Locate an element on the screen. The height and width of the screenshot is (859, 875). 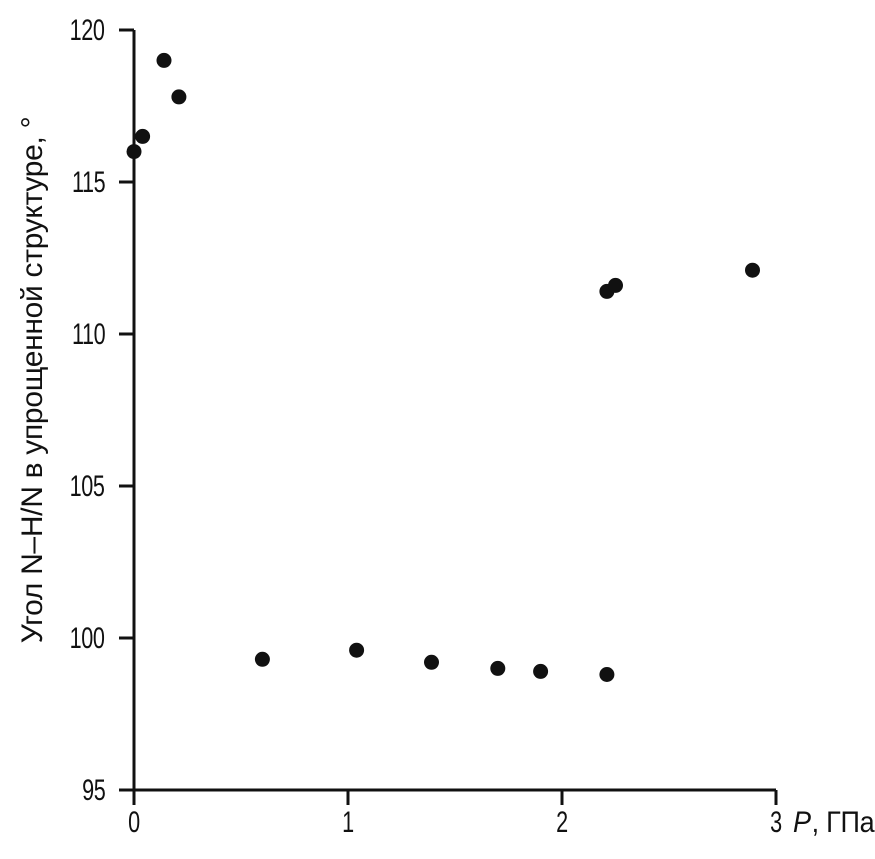
y-tick-label: 115 is located at coordinates (88, 182).